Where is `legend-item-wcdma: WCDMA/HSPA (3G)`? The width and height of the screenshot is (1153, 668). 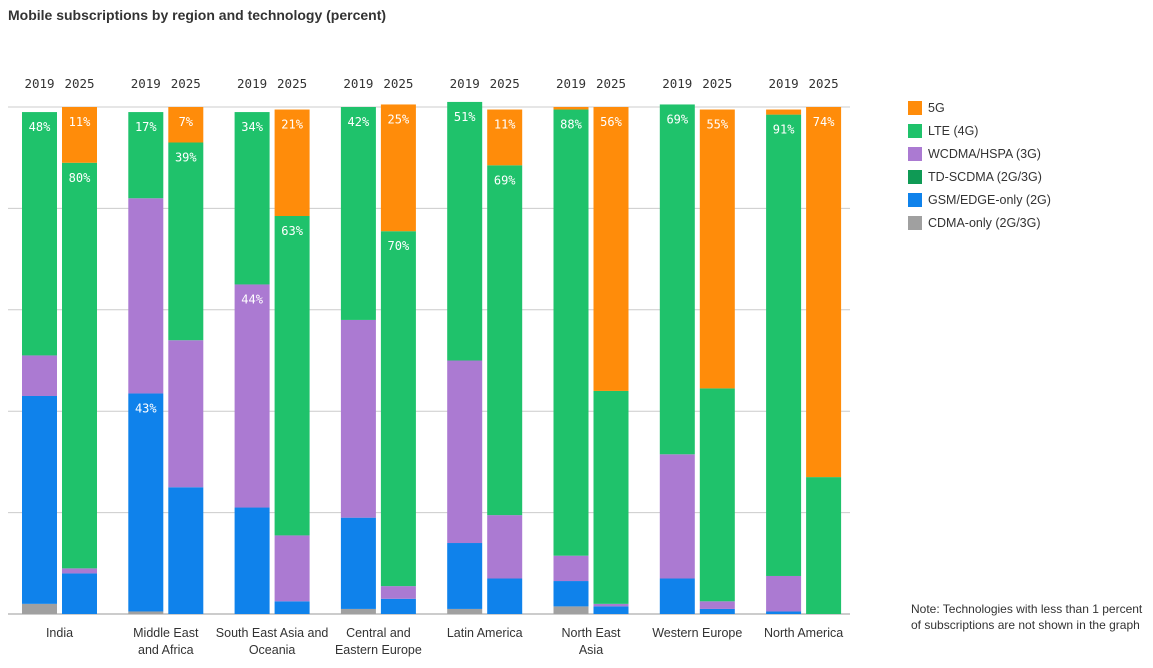 legend-item-wcdma: WCDMA/HSPA (3G) is located at coordinates (979, 153).